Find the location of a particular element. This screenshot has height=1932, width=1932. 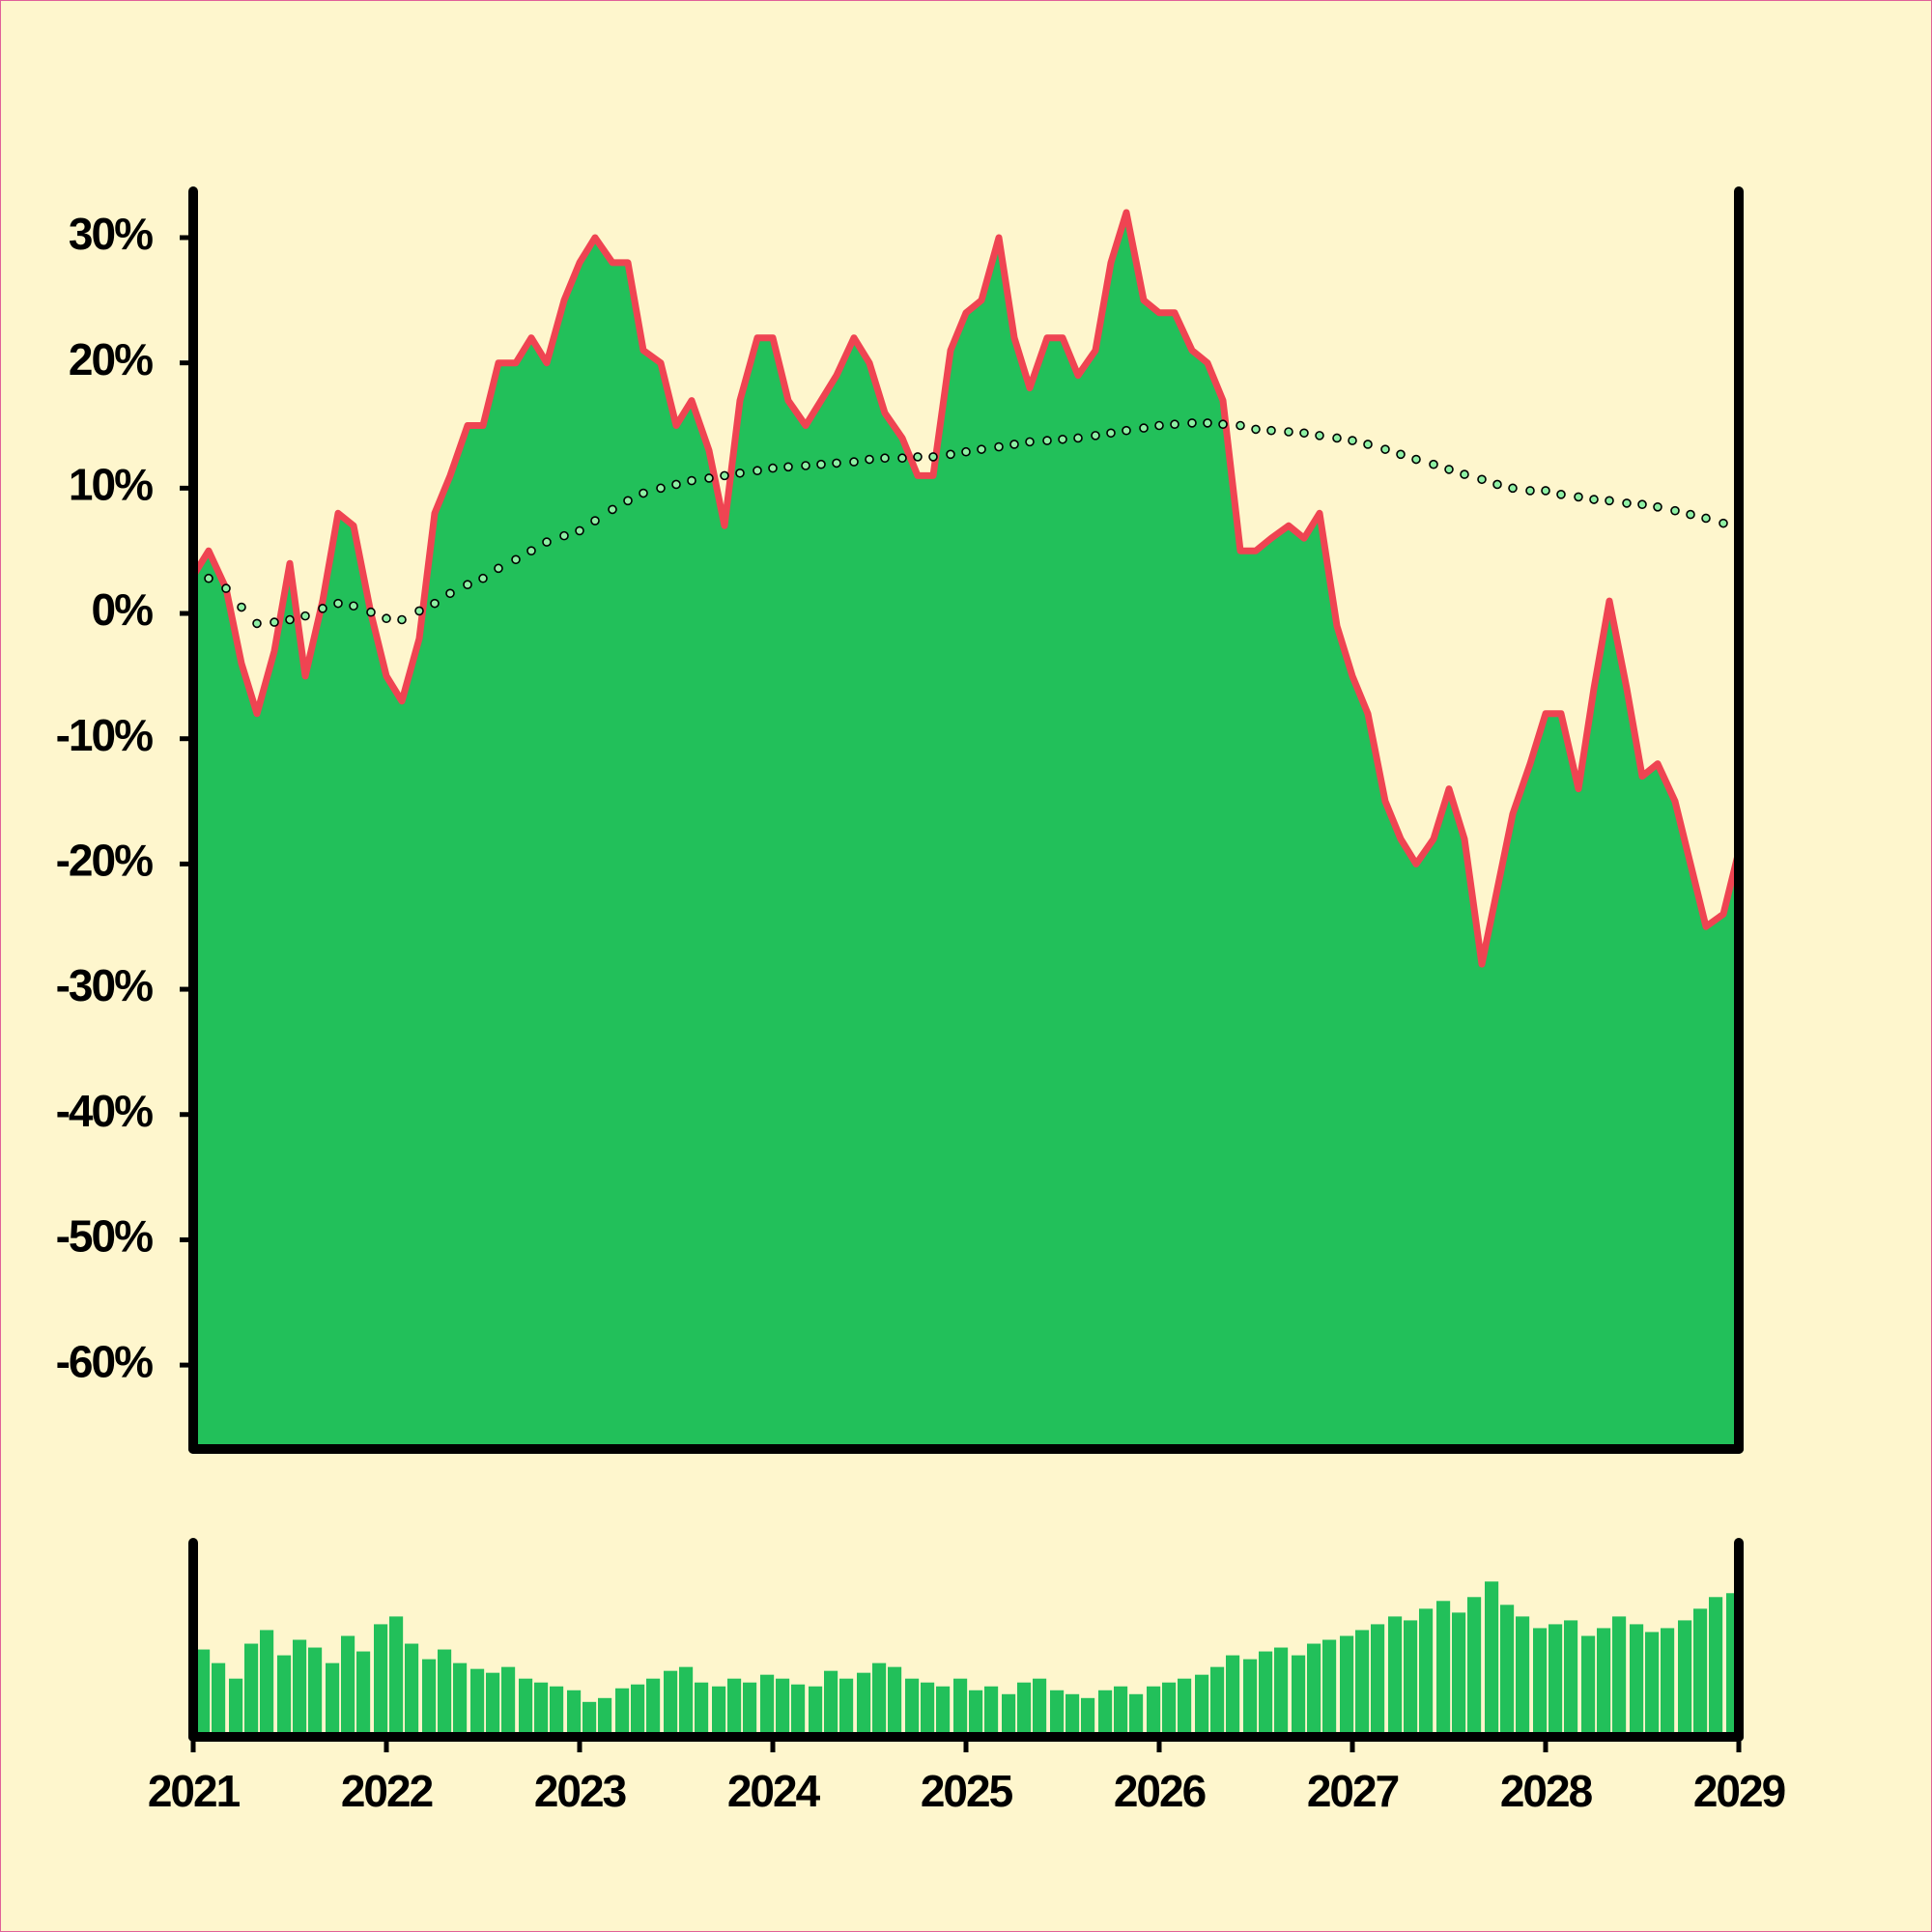

y-tick-label: -20% is located at coordinates (104, 861).